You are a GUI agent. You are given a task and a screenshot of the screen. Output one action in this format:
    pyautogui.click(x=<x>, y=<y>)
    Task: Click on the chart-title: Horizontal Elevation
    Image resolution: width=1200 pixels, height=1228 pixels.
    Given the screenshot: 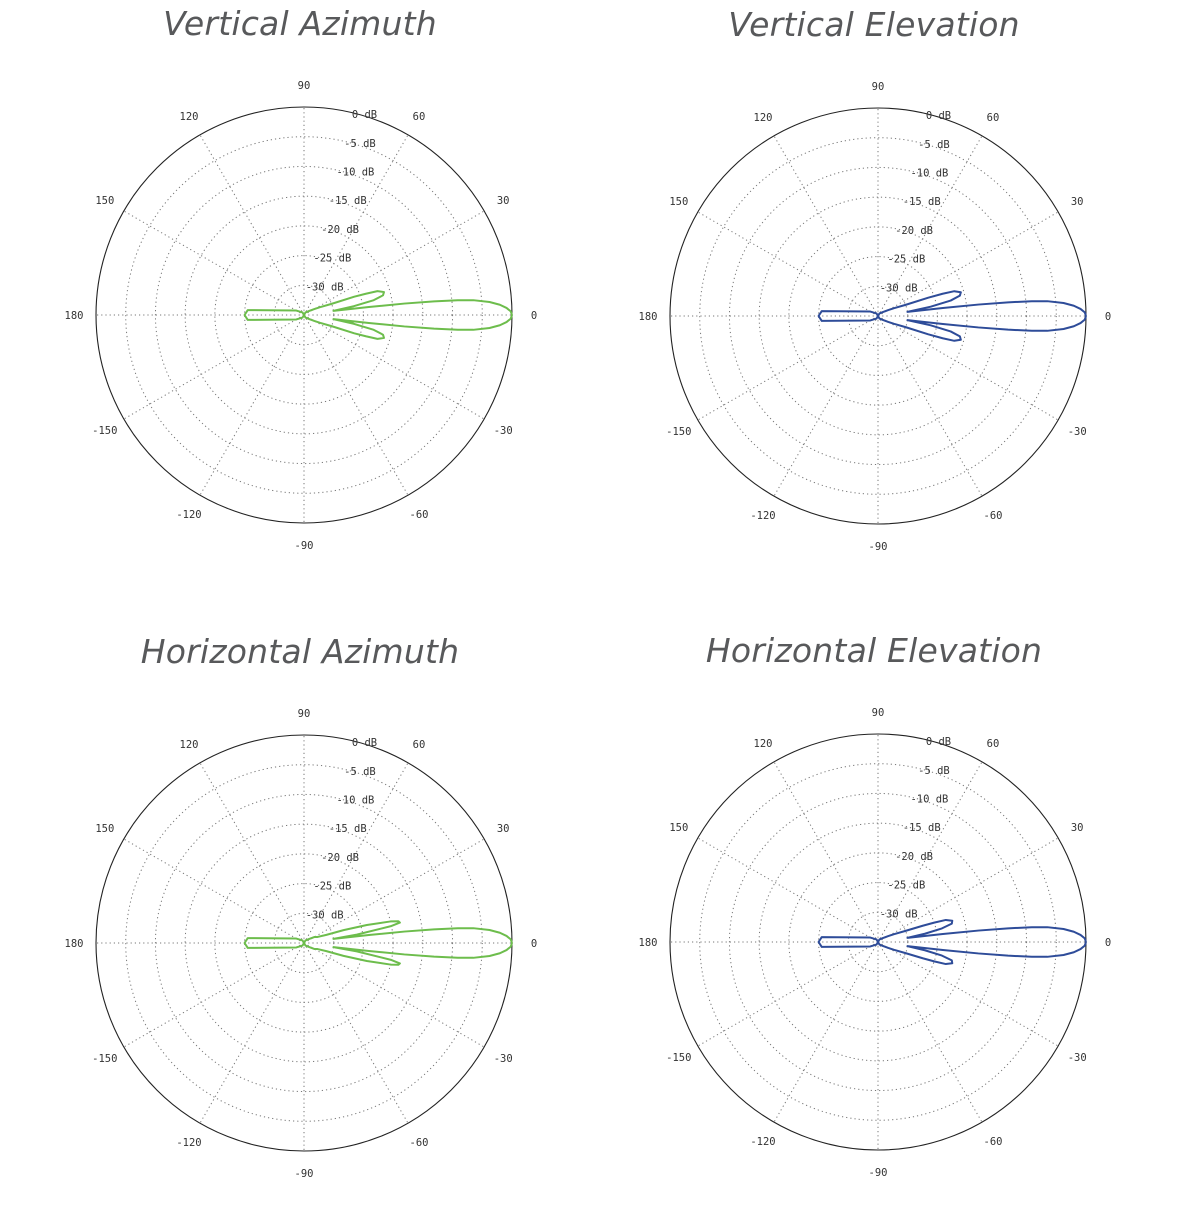 What is the action you would take?
    pyautogui.click(x=874, y=650)
    